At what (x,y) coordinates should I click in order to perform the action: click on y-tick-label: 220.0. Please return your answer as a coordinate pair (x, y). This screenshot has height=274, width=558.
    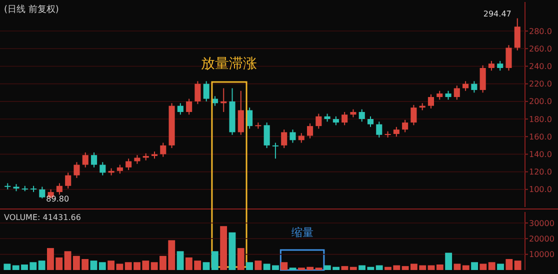
    Looking at the image, I should click on (540, 84).